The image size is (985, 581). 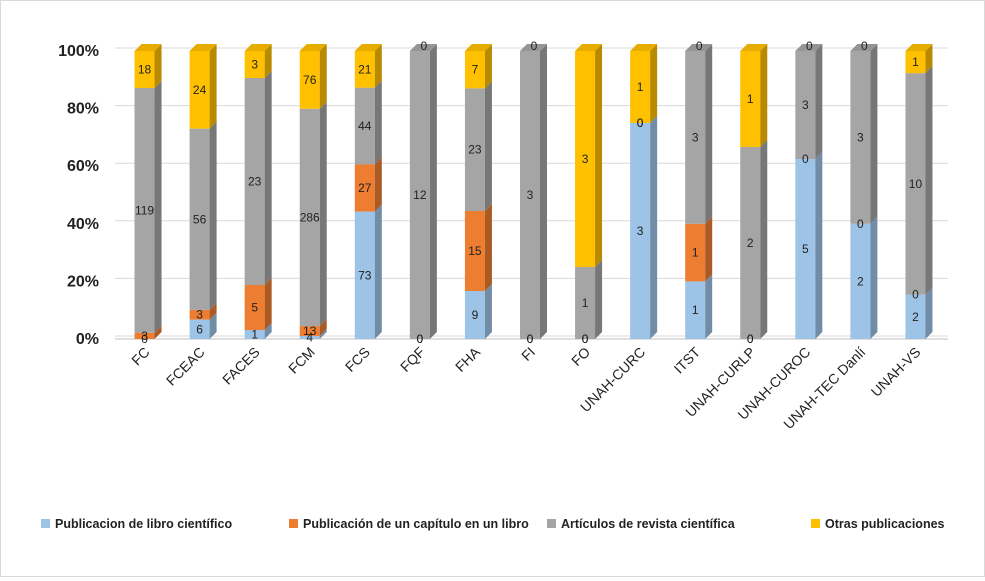 I want to click on data-label: 56, so click(x=200, y=219).